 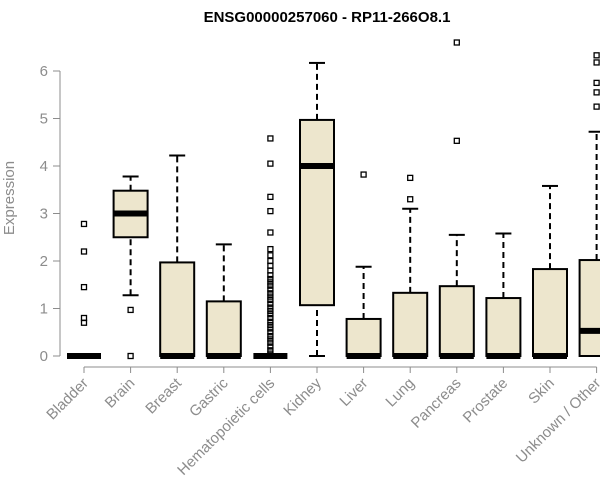 I want to click on y-tick-label: 6, so click(x=44, y=71).